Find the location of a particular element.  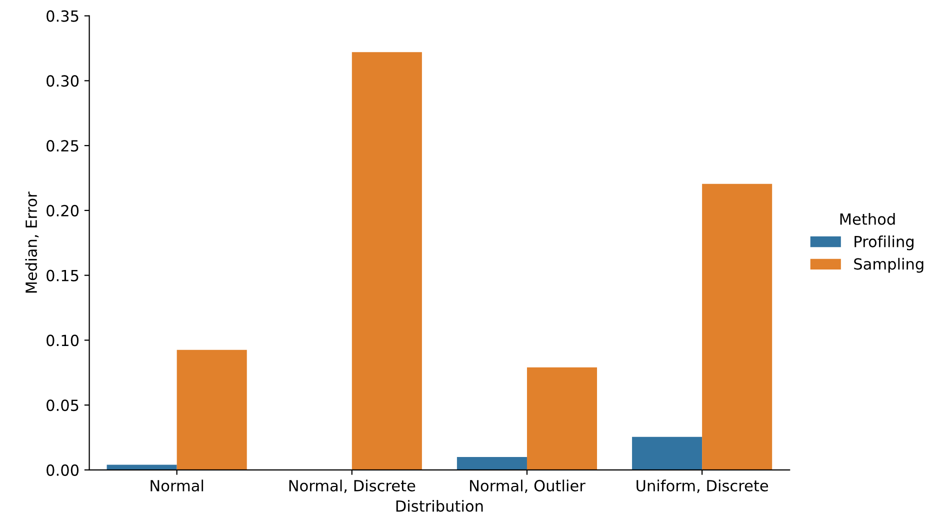

x-tick-label: Uniform, Discrete is located at coordinates (702, 487).